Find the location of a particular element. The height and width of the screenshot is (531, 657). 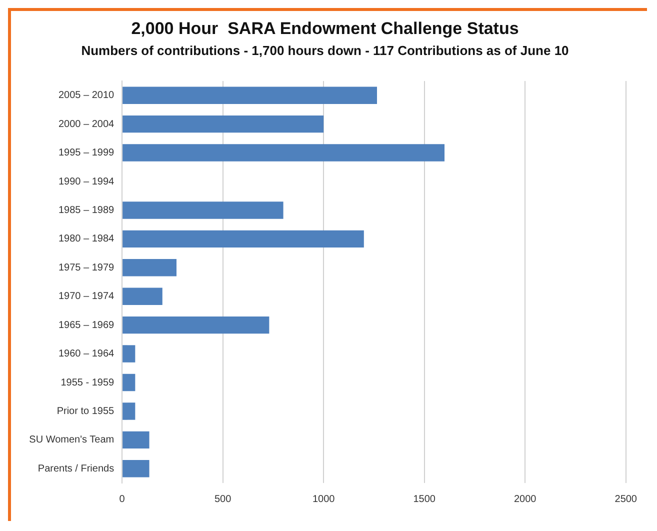

y-tick-label: Parents / Friends is located at coordinates (76, 468).